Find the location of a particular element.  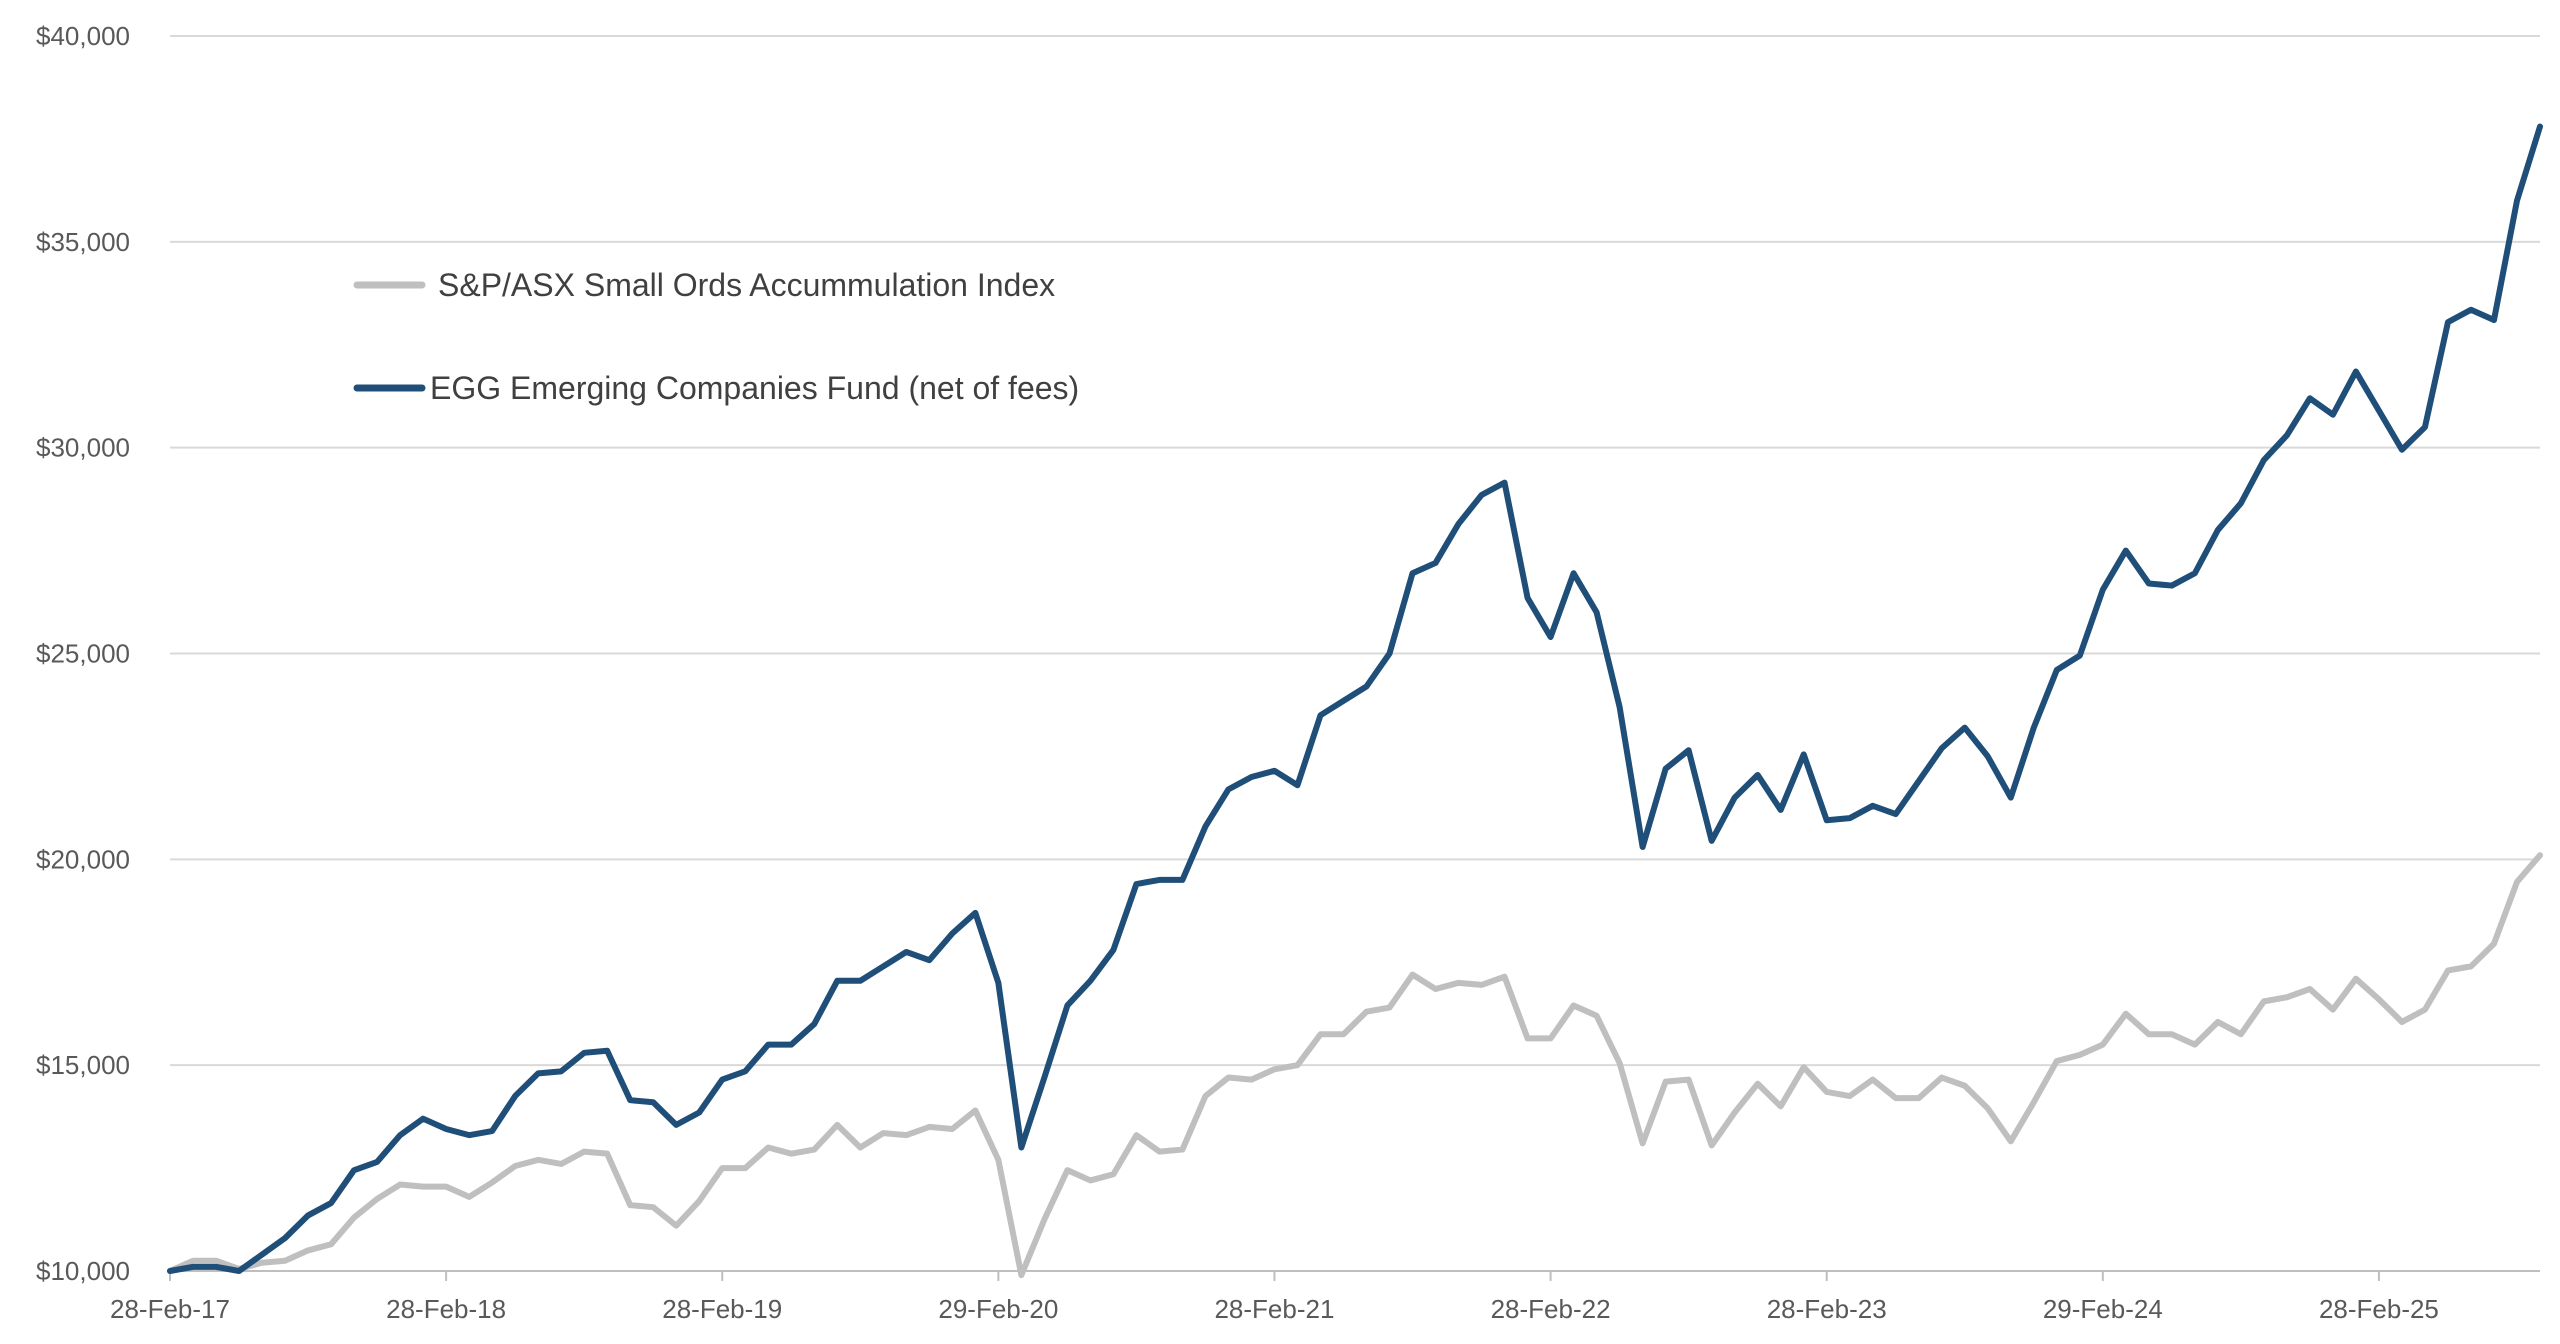

x-tick-label: 28-Feb-18 is located at coordinates (446, 1309).